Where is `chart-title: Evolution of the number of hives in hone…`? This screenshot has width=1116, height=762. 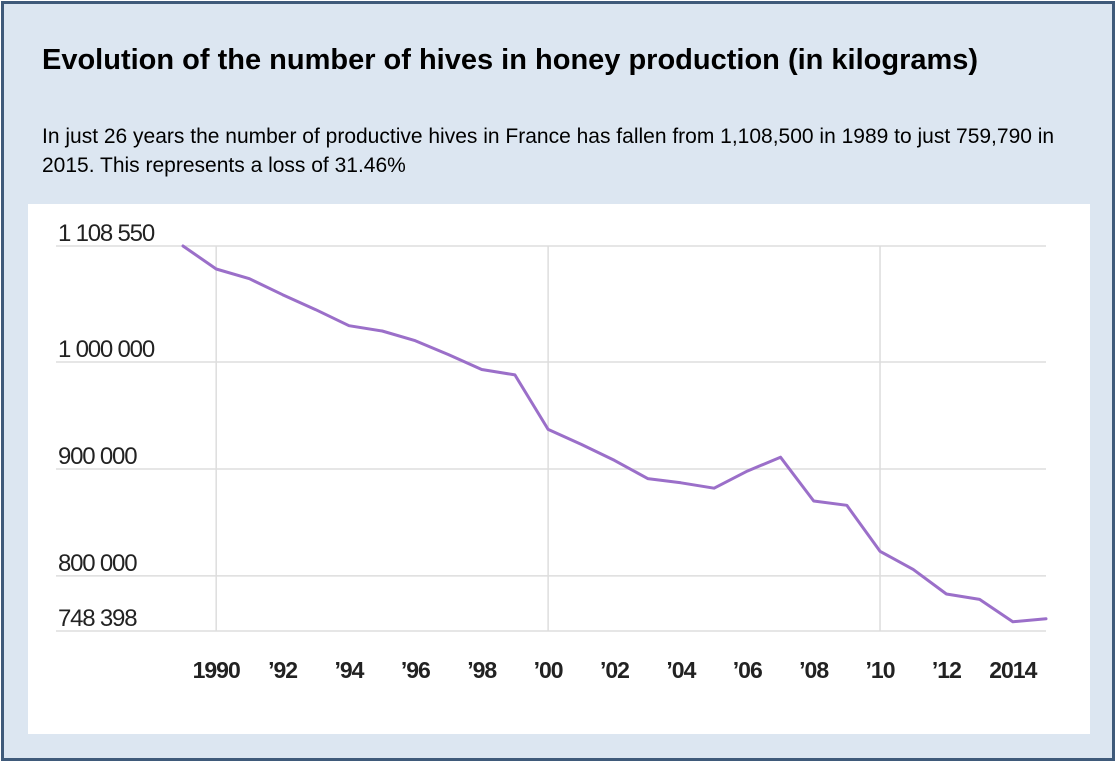
chart-title: Evolution of the number of hives in hone… is located at coordinates (510, 60).